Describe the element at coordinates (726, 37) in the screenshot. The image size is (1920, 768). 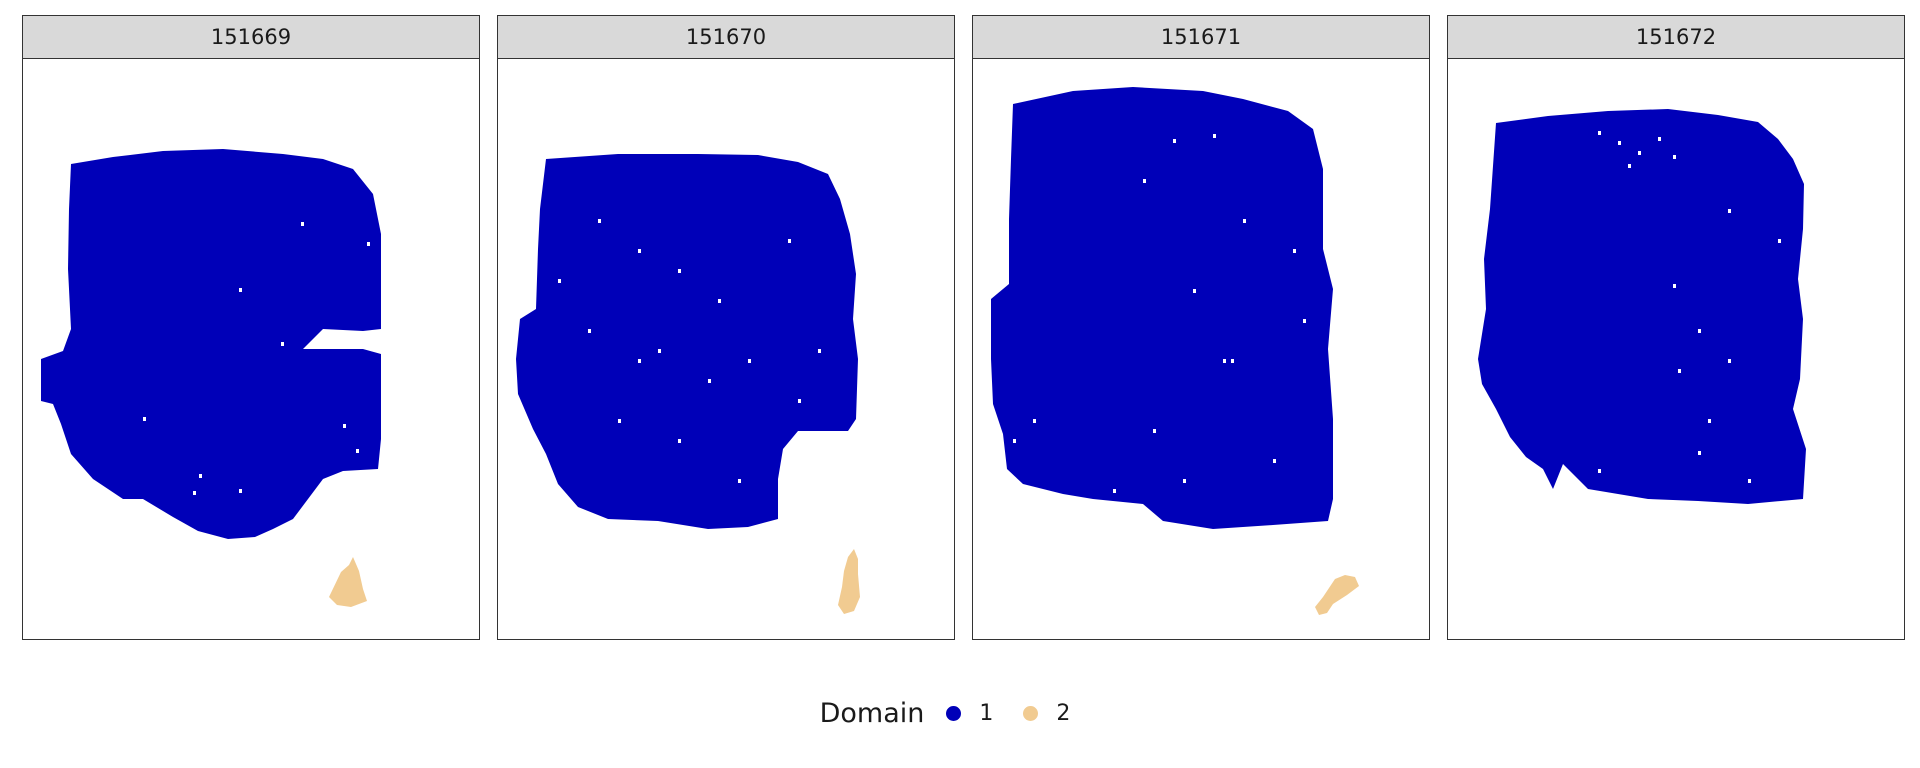
I see `facet-label-2: 151670` at that location.